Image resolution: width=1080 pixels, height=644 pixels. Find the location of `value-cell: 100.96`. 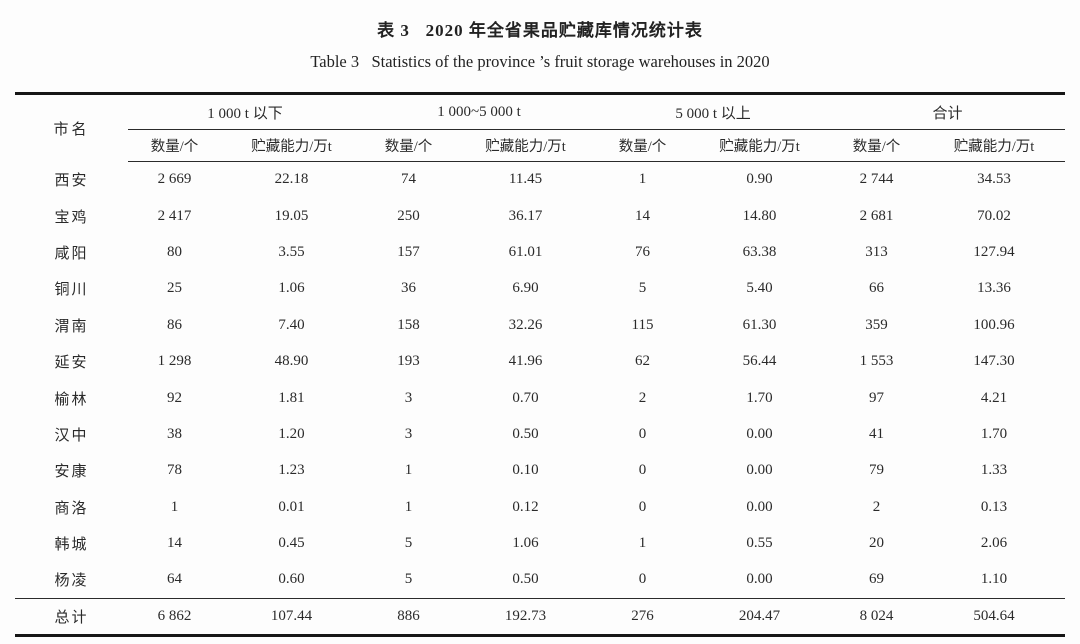

value-cell: 100.96 is located at coordinates (994, 324).